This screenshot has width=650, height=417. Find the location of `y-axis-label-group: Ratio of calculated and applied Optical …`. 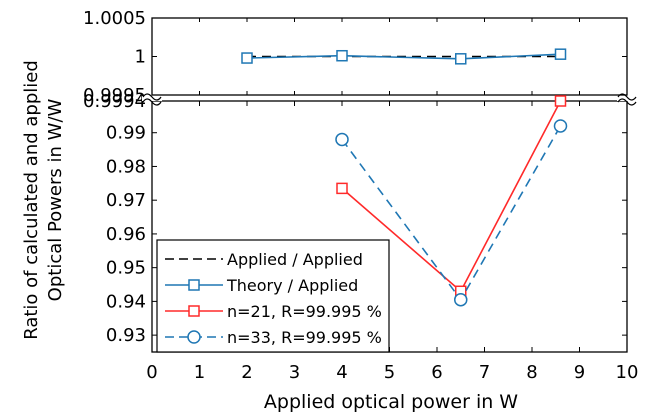

y-axis-label-group: Ratio of calculated and applied Optical … is located at coordinates (43, 200).